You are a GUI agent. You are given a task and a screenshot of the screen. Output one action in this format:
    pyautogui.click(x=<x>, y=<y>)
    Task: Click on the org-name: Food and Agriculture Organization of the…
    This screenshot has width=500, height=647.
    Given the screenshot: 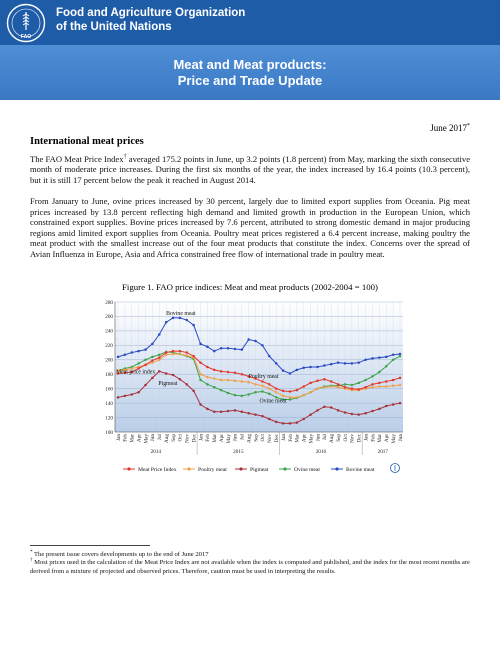 What is the action you would take?
    pyautogui.click(x=150, y=20)
    